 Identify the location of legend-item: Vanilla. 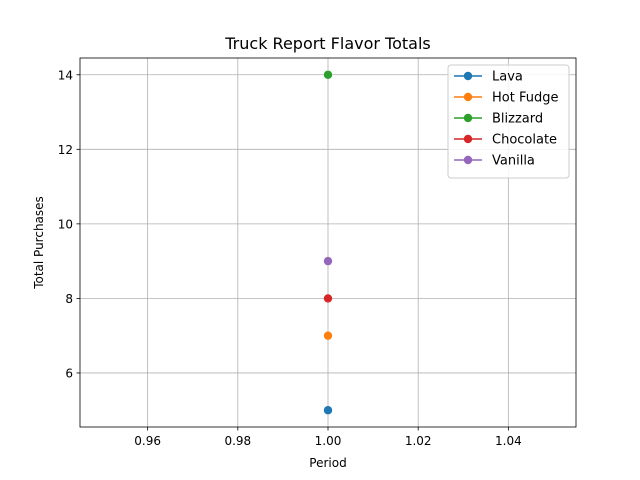
(494, 161).